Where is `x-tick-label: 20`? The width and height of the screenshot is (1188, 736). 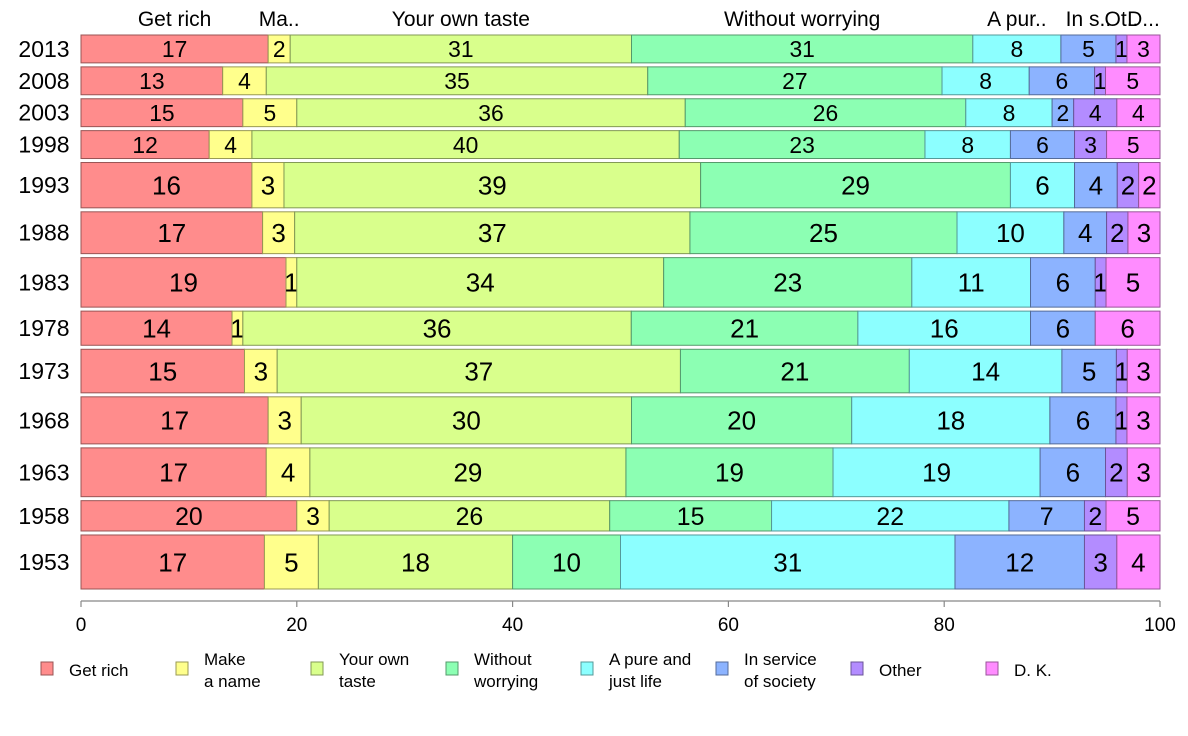
x-tick-label: 20 is located at coordinates (296, 625).